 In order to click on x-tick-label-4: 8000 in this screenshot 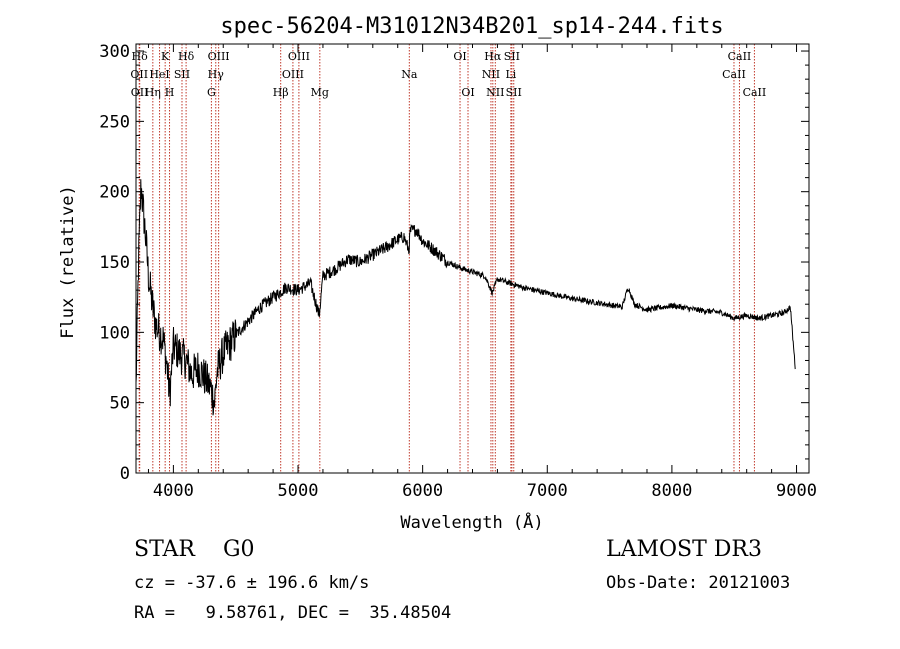, I will do `click(671, 491)`.